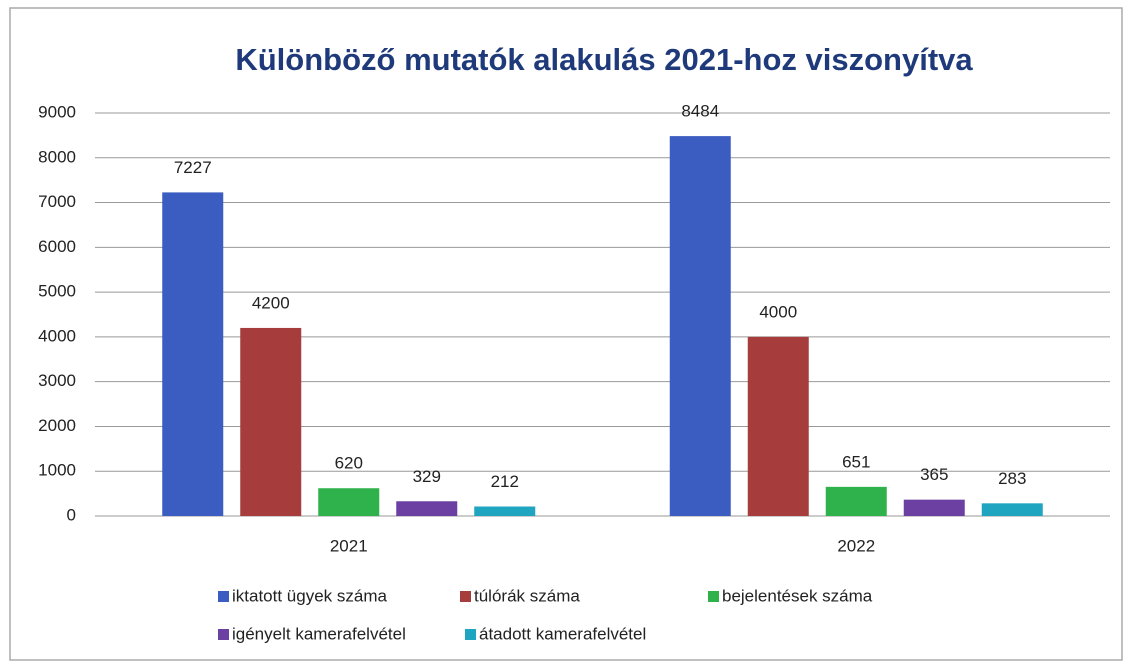 This screenshot has width=1131, height=669. What do you see at coordinates (57, 156) in the screenshot?
I see `y-tick-label: 8000` at bounding box center [57, 156].